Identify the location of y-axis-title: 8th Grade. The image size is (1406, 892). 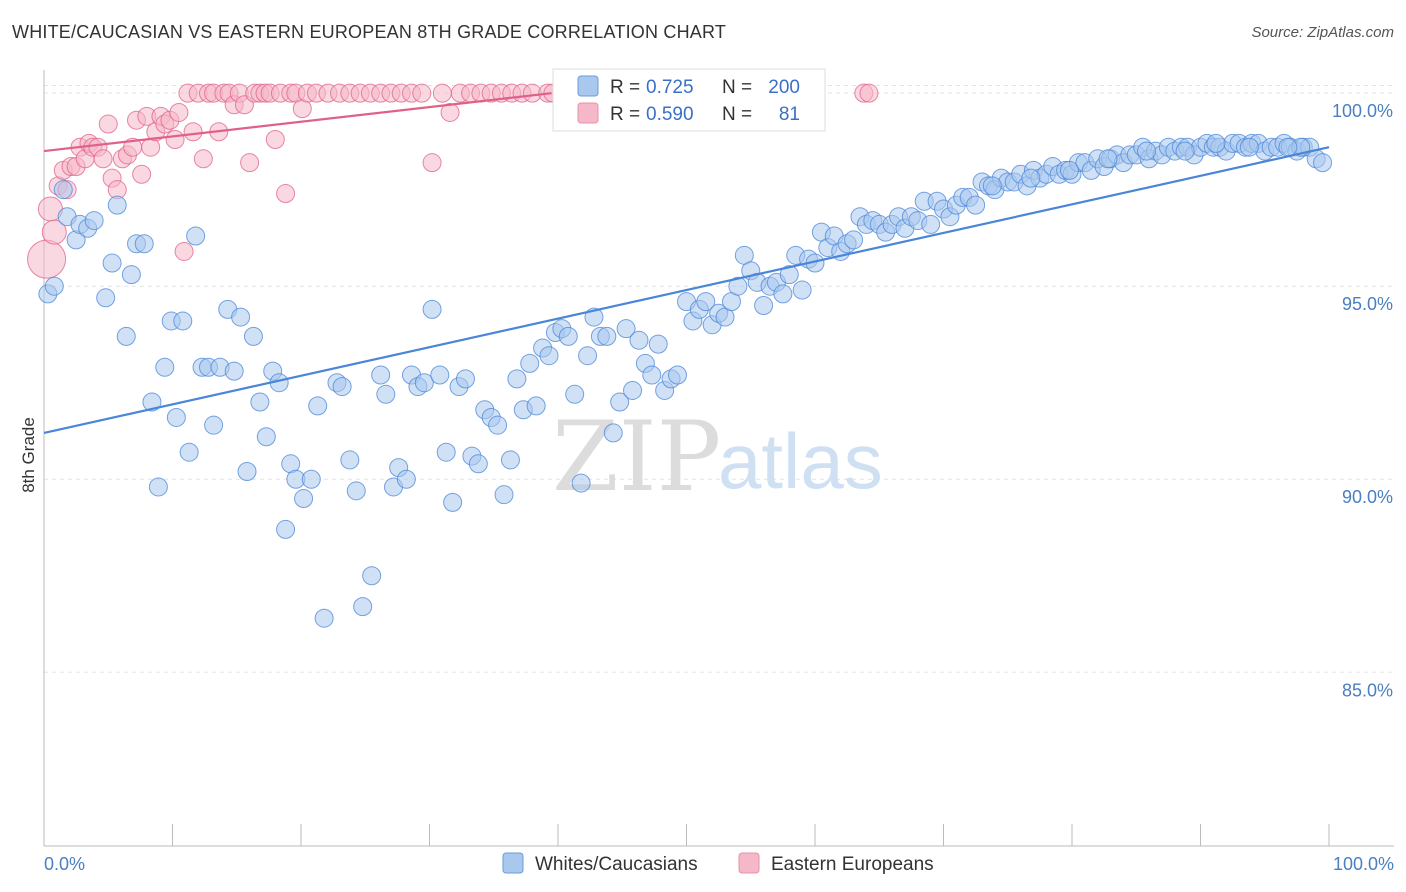
(28, 455).